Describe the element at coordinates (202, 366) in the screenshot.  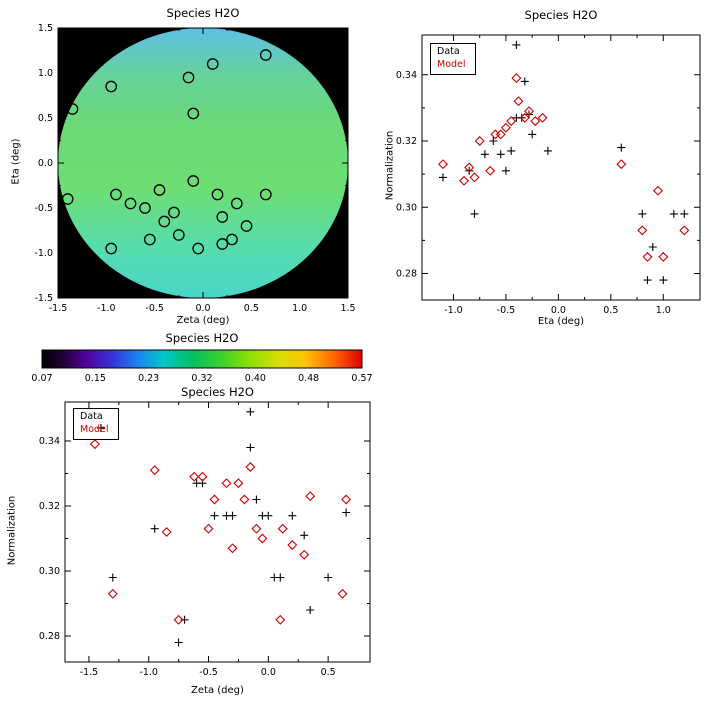
I see `colorbar-canvas: 0.07 0.15 0.23 0.32 0.40 0.48 0.57` at that location.